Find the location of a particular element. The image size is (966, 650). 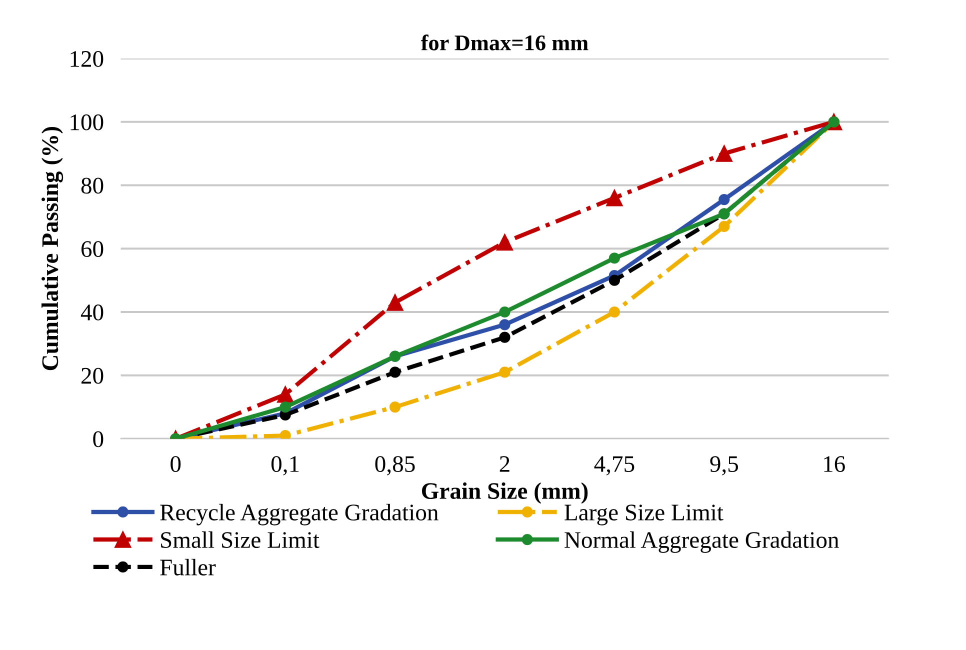

x-tick-label: 0,1 is located at coordinates (285, 466).